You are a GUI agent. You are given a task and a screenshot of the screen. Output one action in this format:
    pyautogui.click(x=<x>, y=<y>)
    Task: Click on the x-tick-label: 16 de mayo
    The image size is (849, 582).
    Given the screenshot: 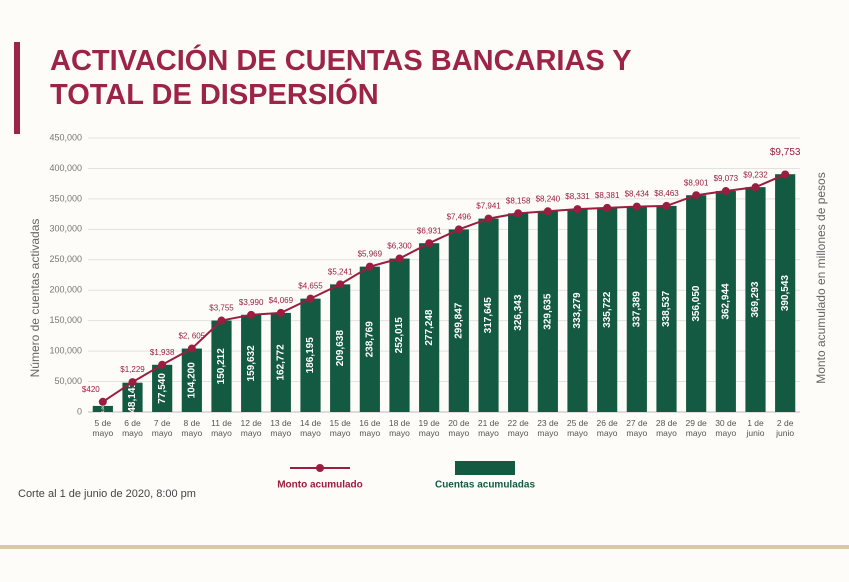 What is the action you would take?
    pyautogui.click(x=370, y=428)
    